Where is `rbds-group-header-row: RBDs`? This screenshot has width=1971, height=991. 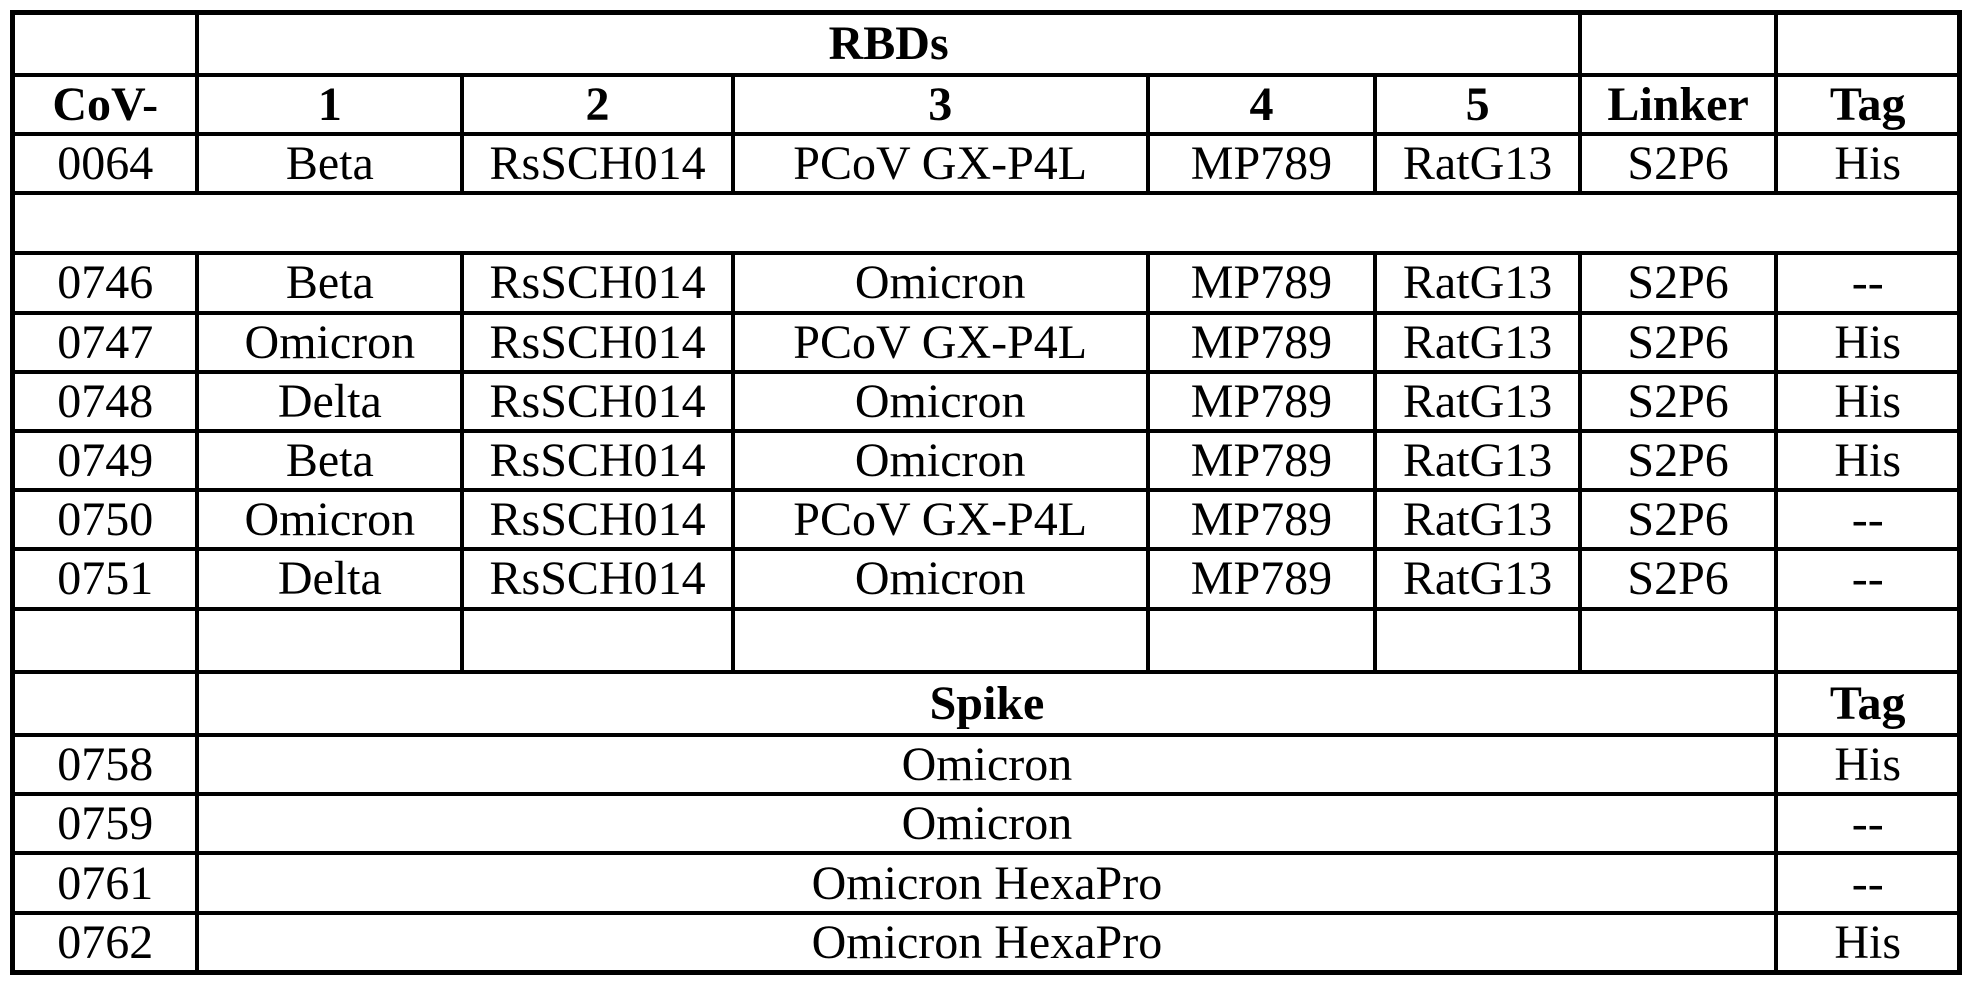 rbds-group-header-row: RBDs is located at coordinates (986, 43).